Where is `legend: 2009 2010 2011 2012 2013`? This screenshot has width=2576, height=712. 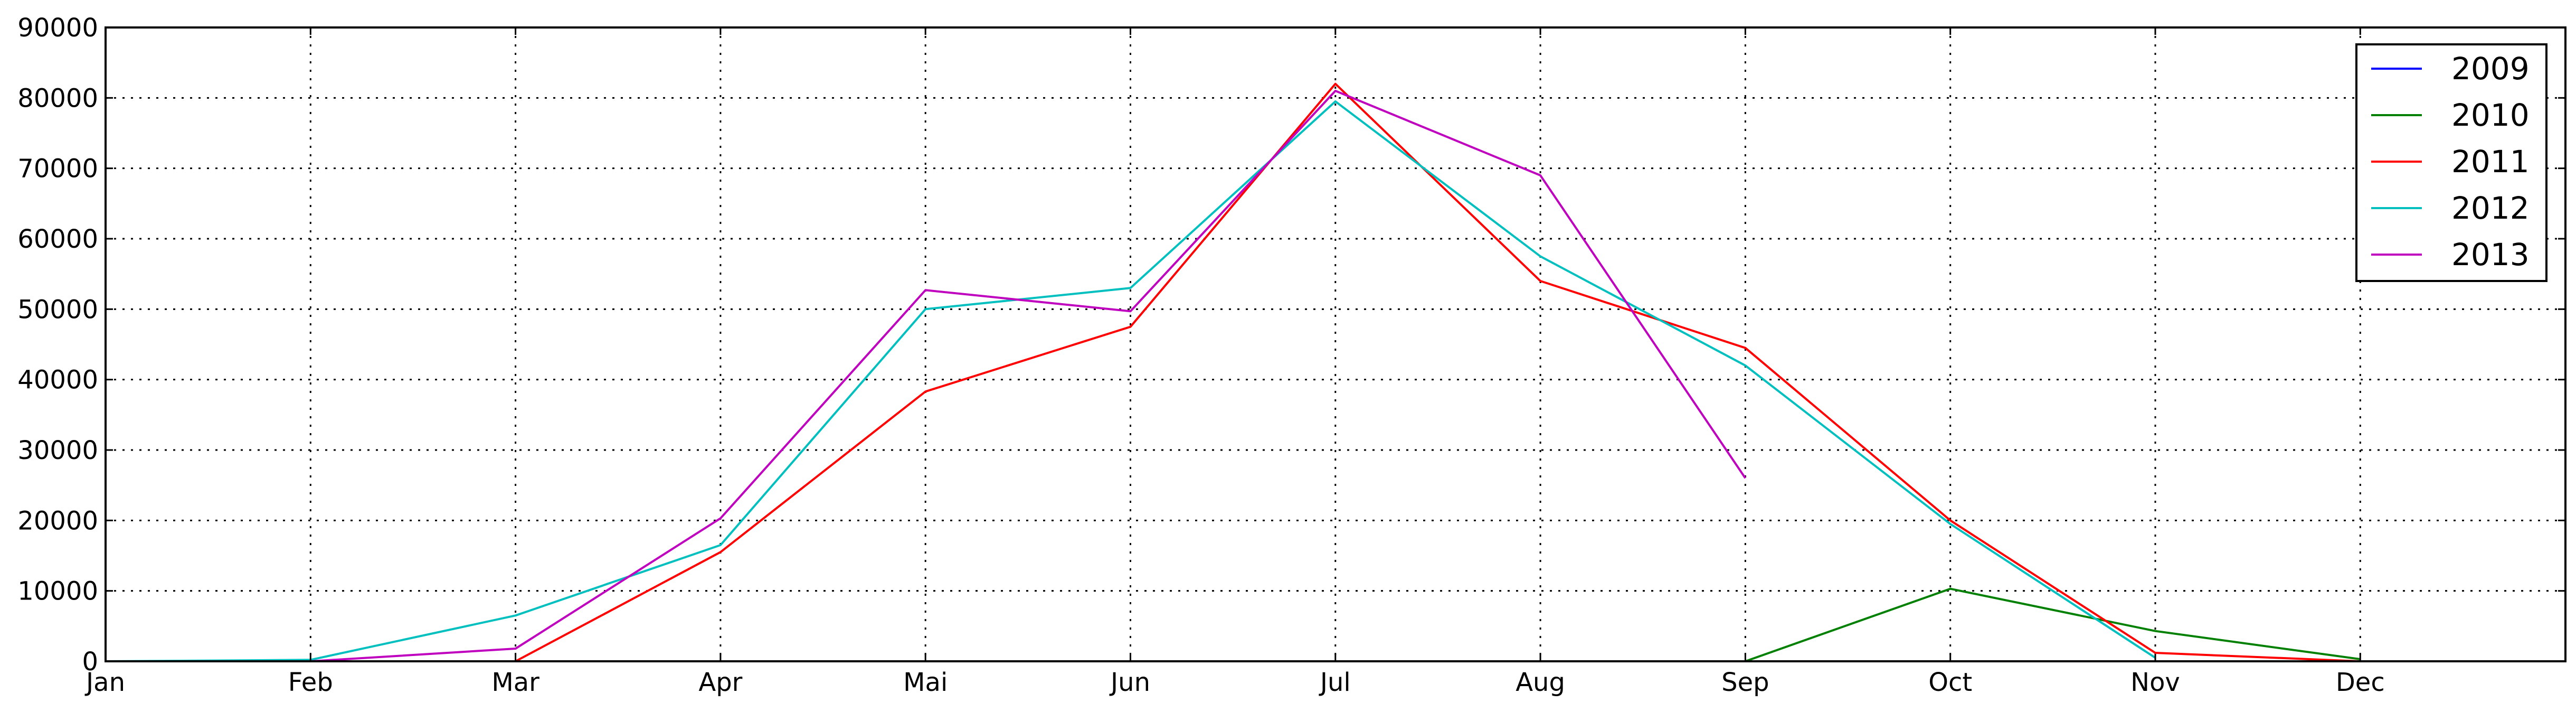
legend: 2009 2010 2011 2012 2013 is located at coordinates (2451, 163).